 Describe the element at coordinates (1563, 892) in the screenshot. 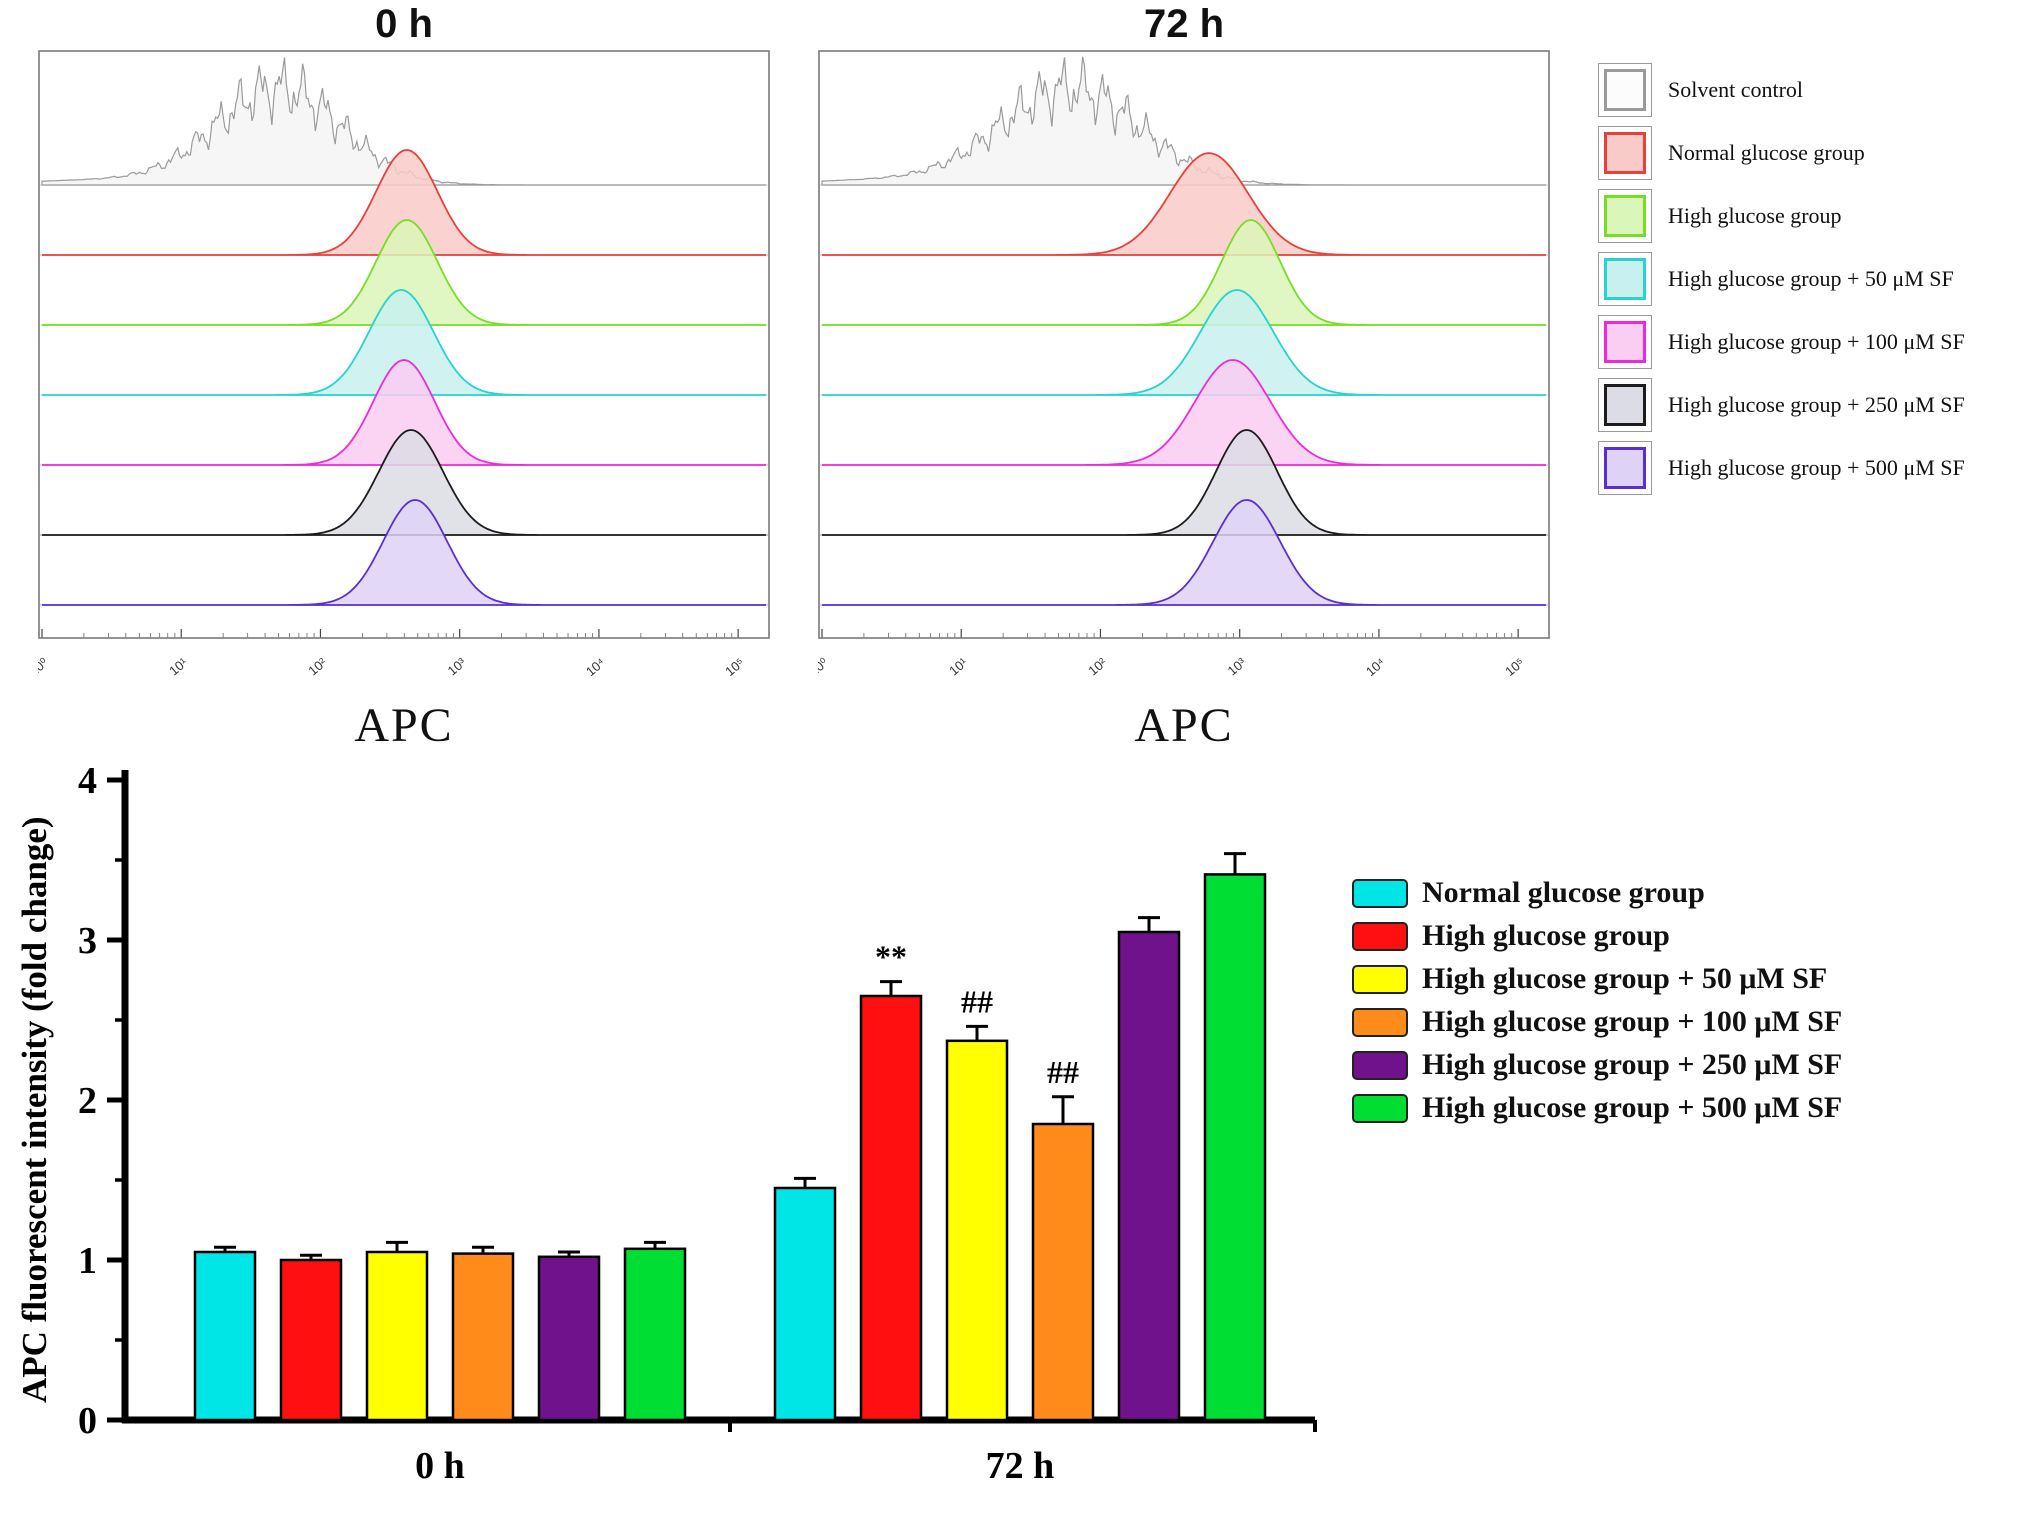

I see `bar-legend-label: Normal glucose group` at that location.